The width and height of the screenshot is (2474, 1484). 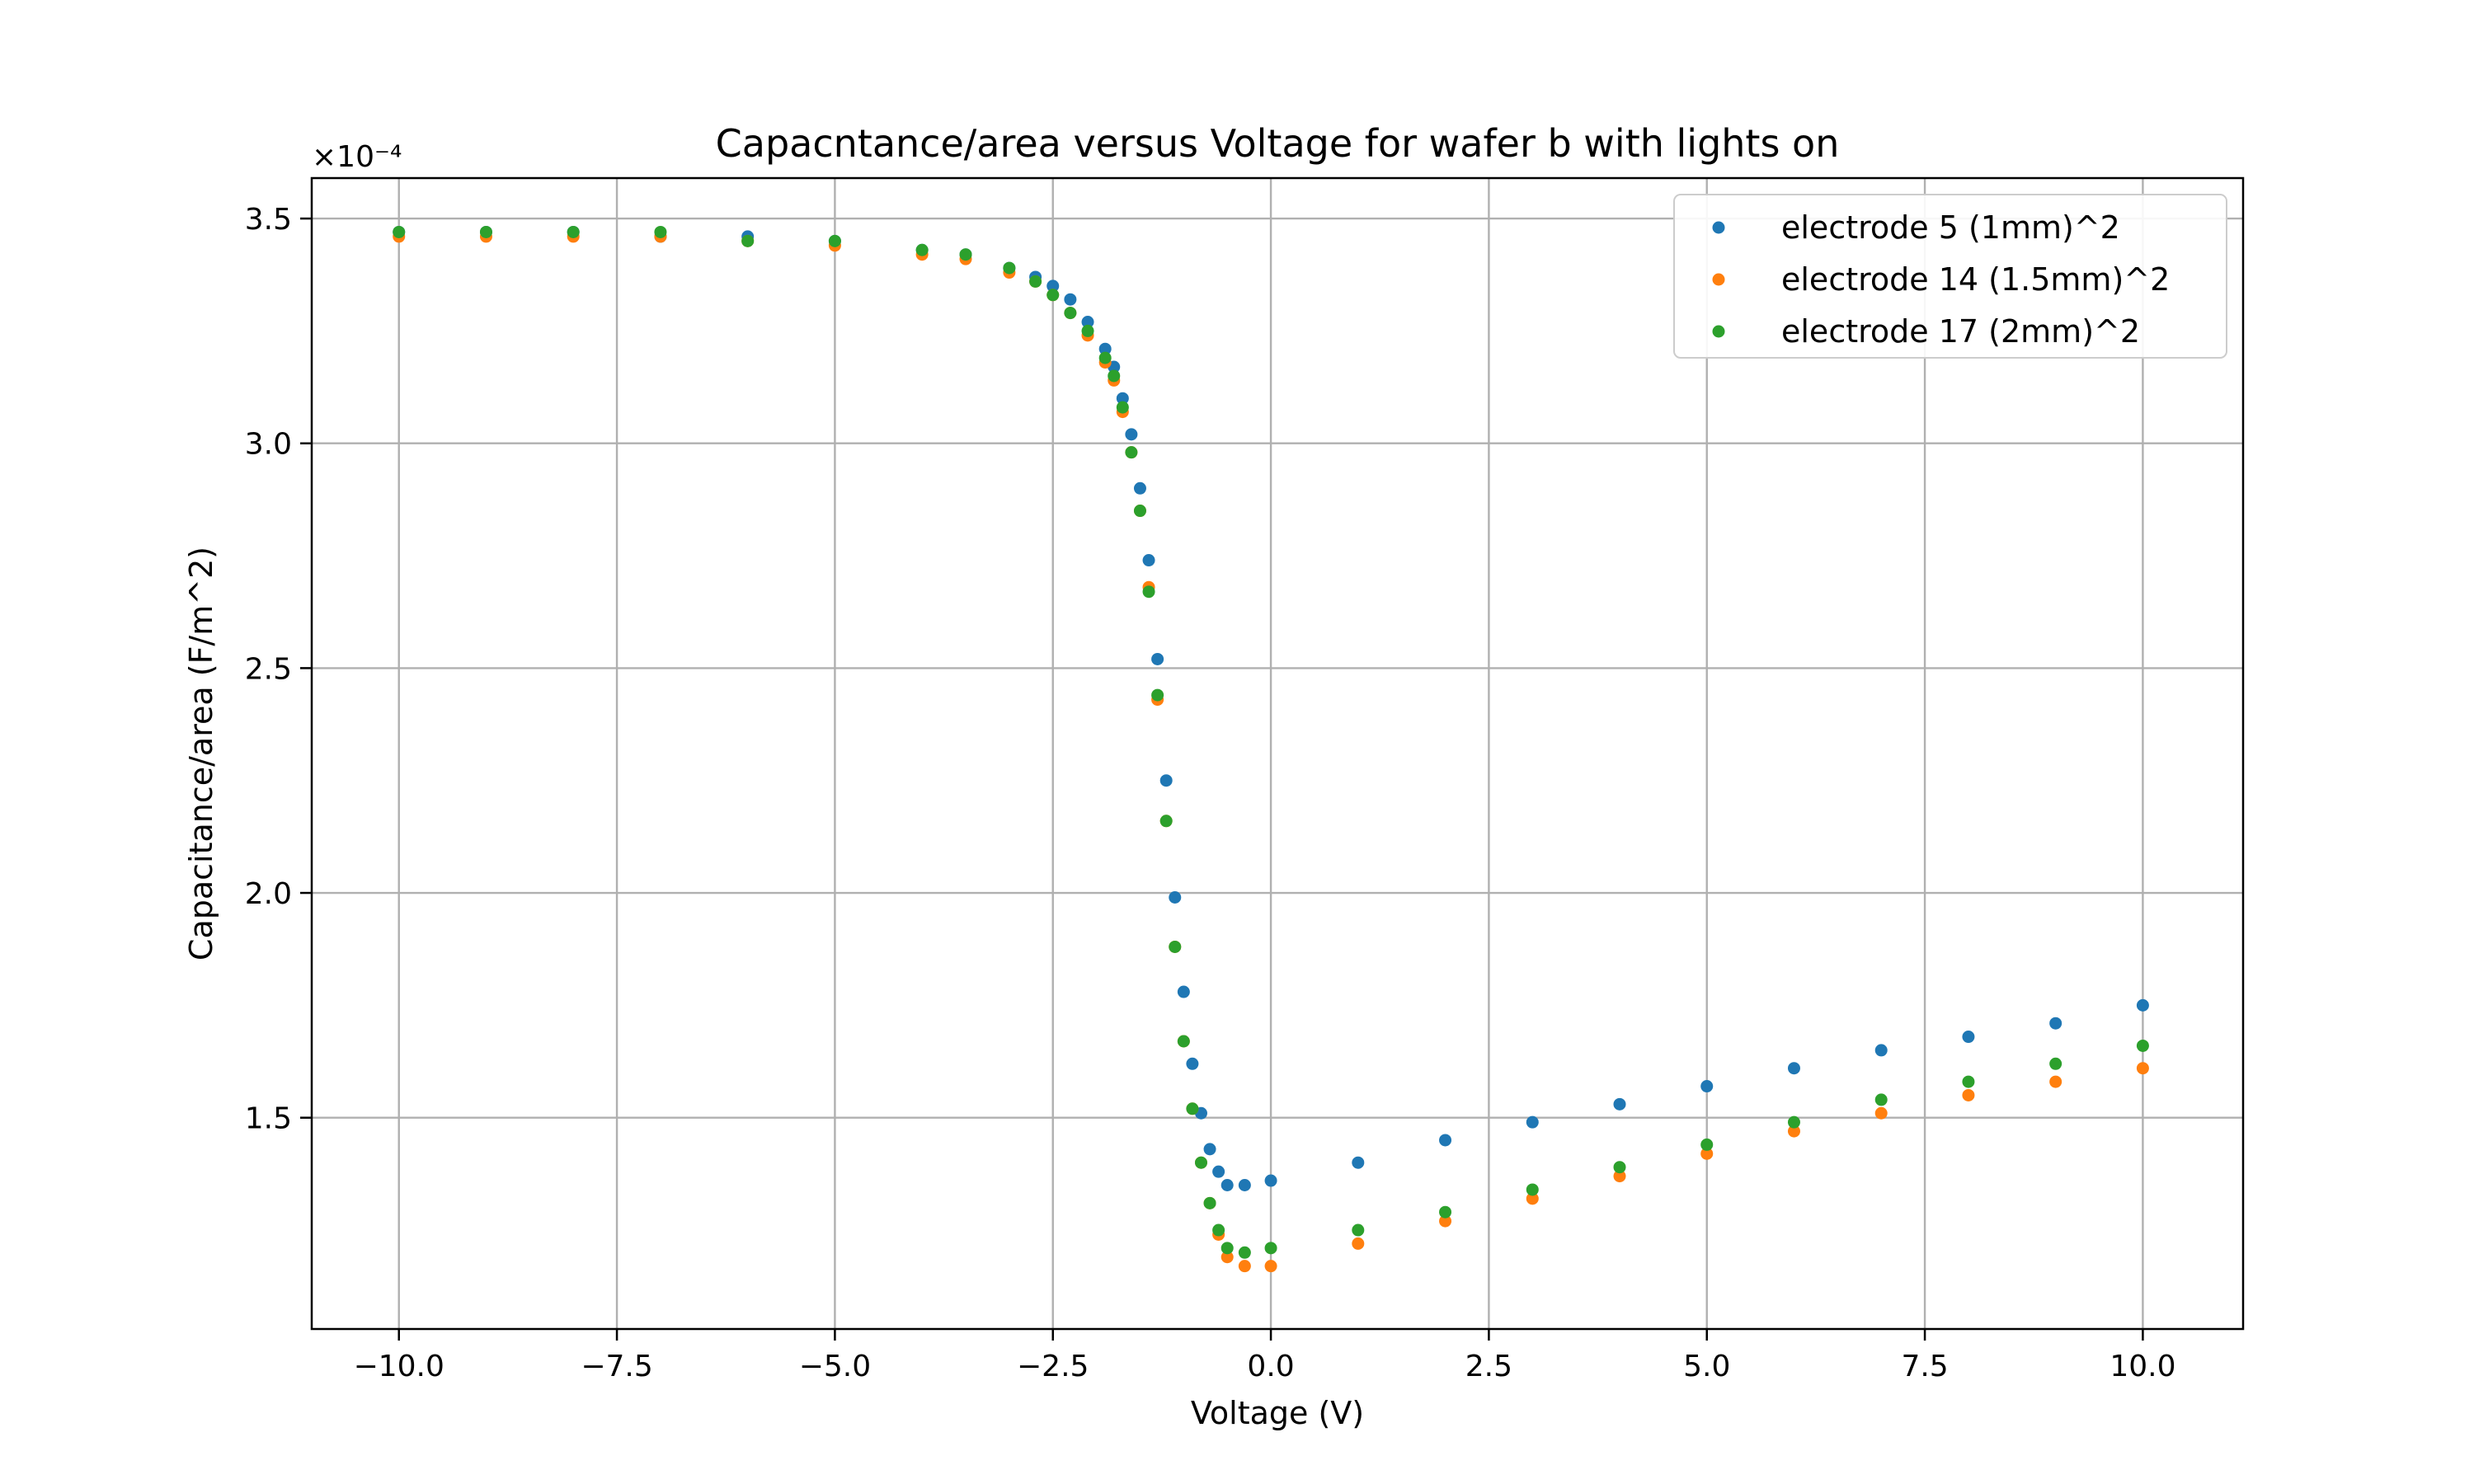 What do you see at coordinates (268, 1119) in the screenshot?
I see `y-tick-label: 1.5` at bounding box center [268, 1119].